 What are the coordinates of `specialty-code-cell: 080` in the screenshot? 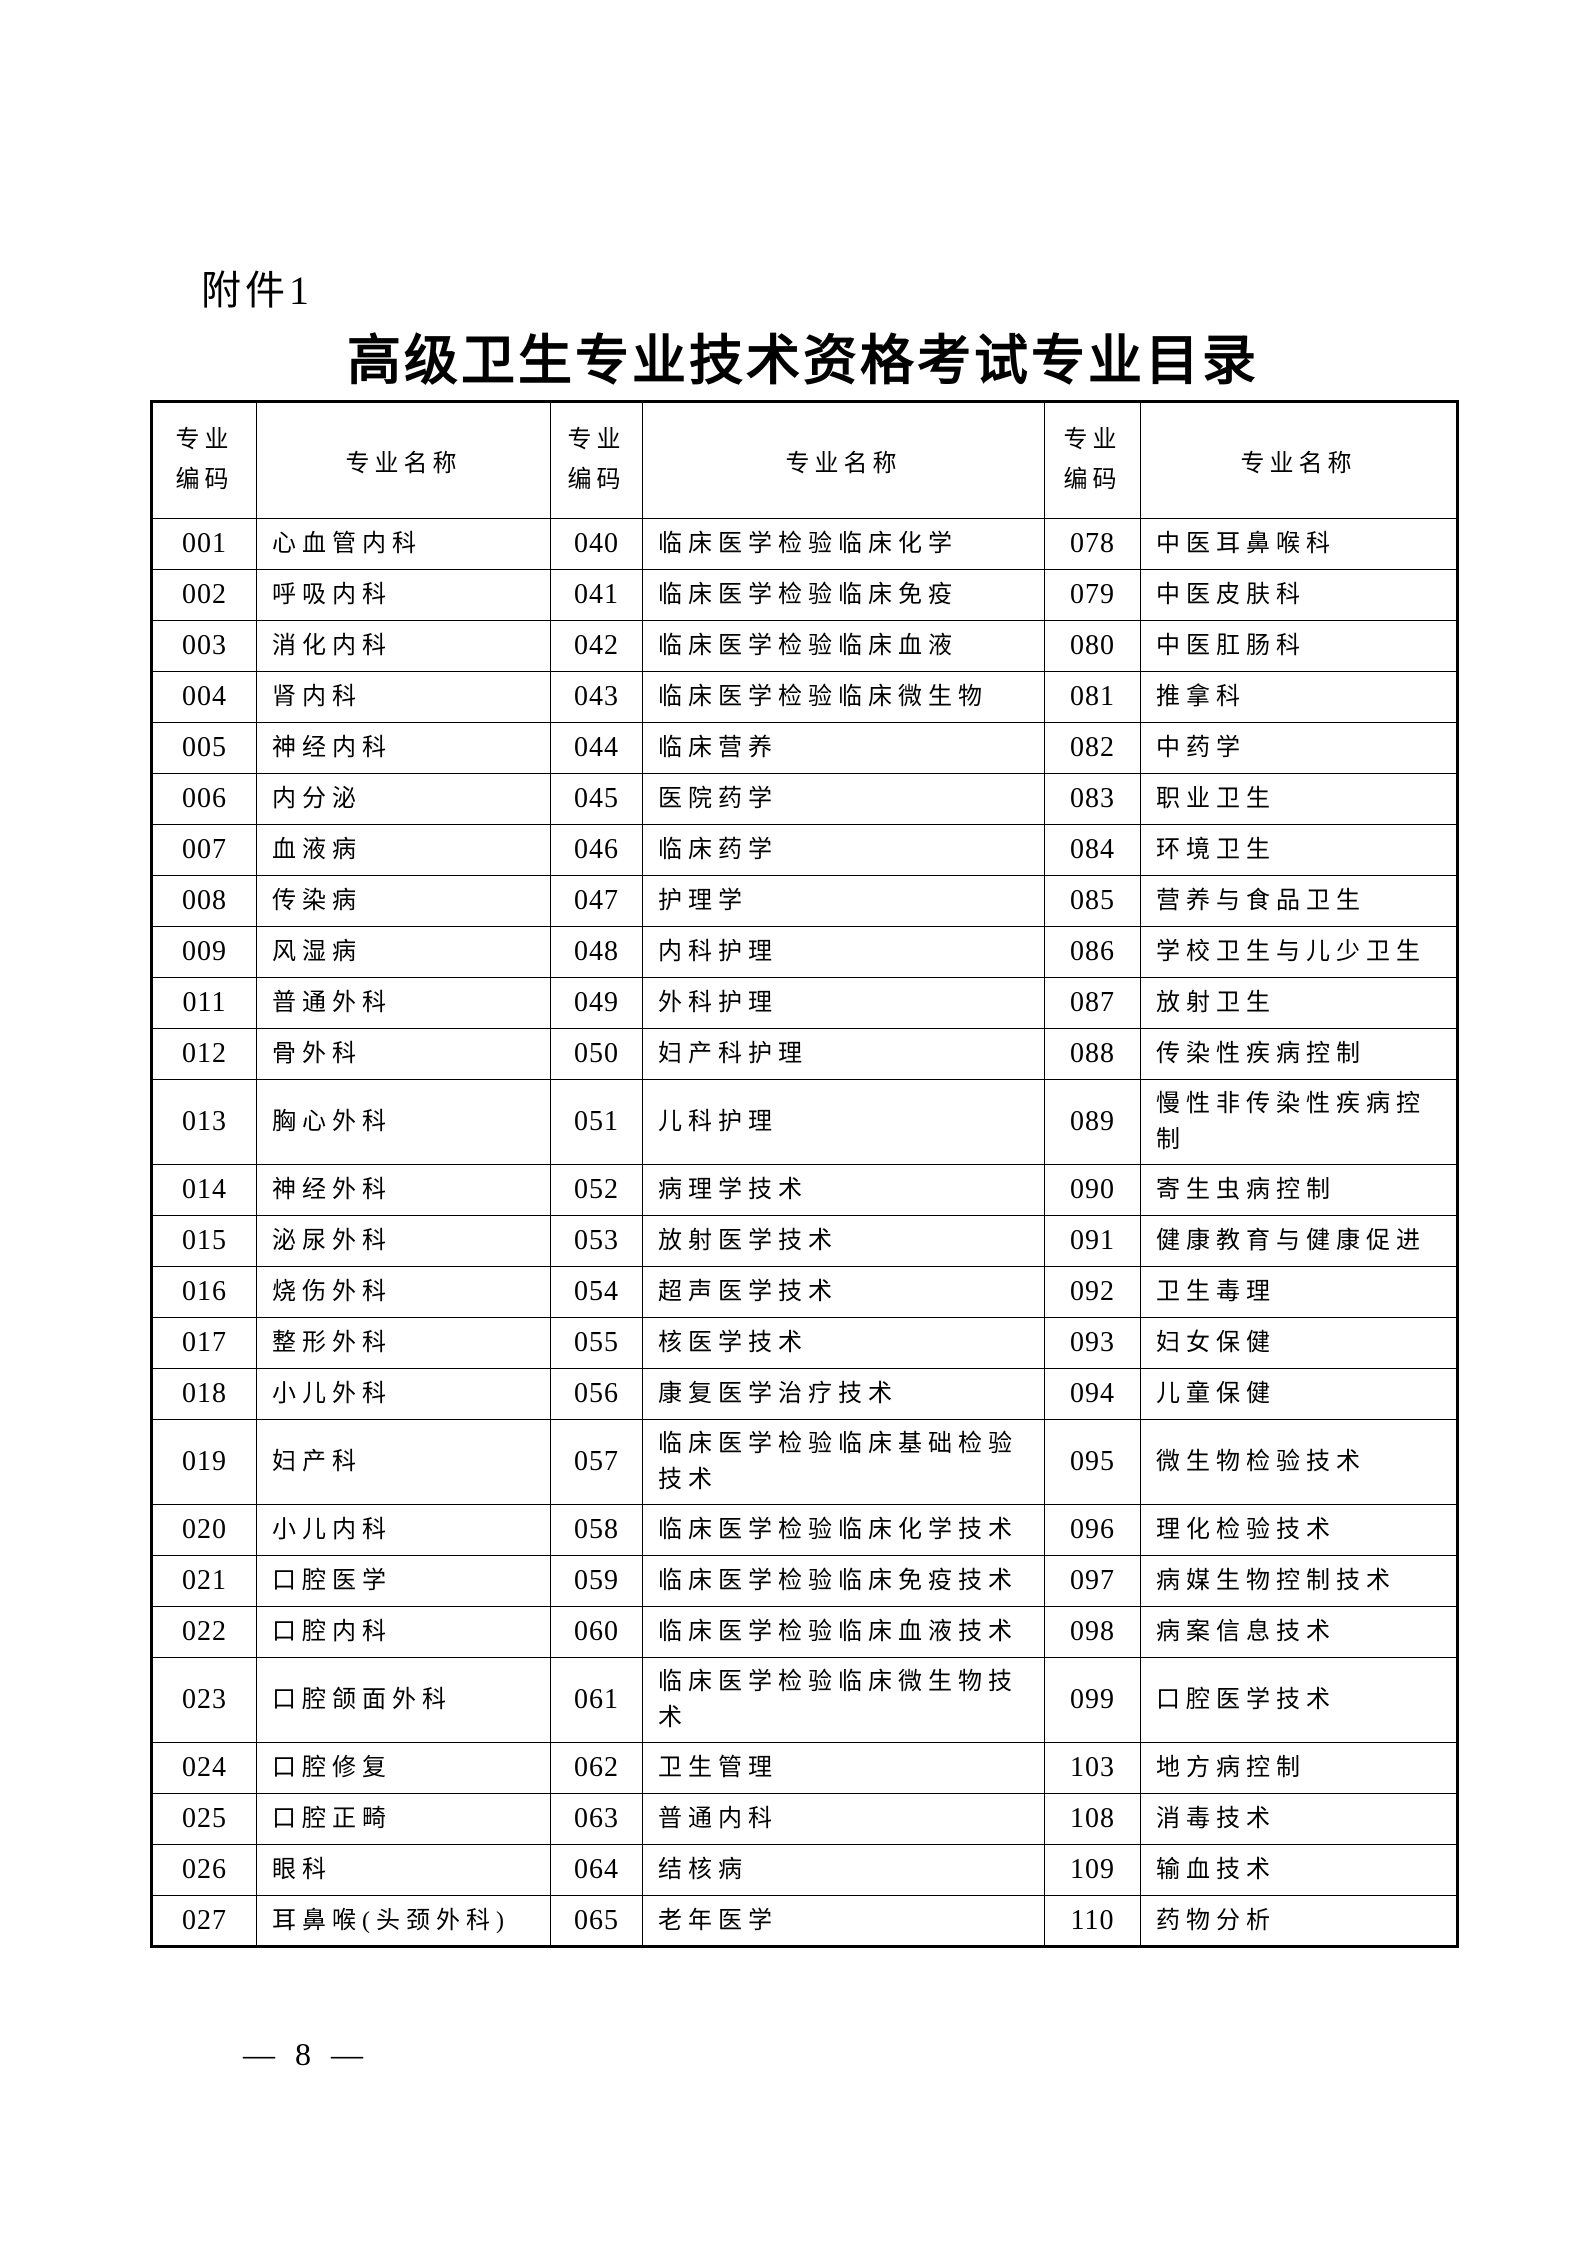 It's located at (1092, 646).